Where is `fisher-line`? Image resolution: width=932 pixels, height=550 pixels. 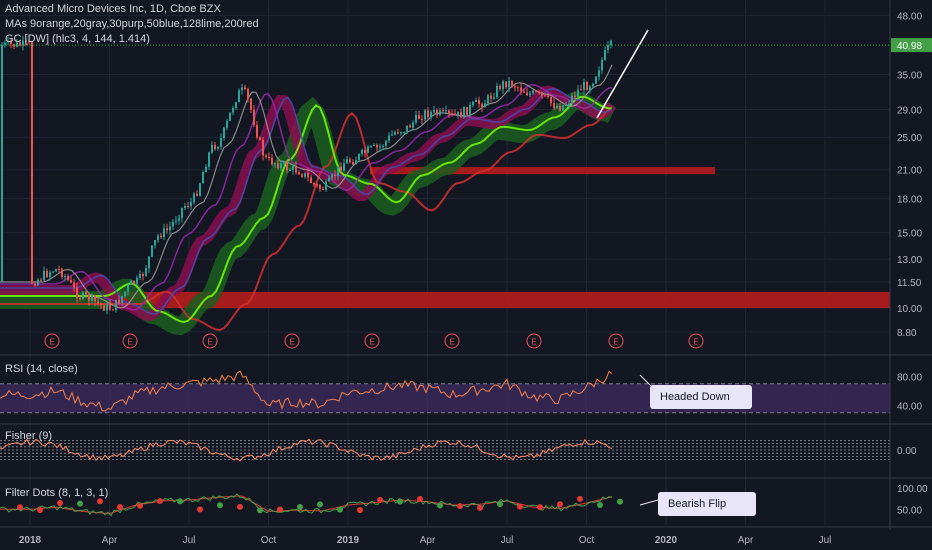
fisher-line is located at coordinates (306, 450).